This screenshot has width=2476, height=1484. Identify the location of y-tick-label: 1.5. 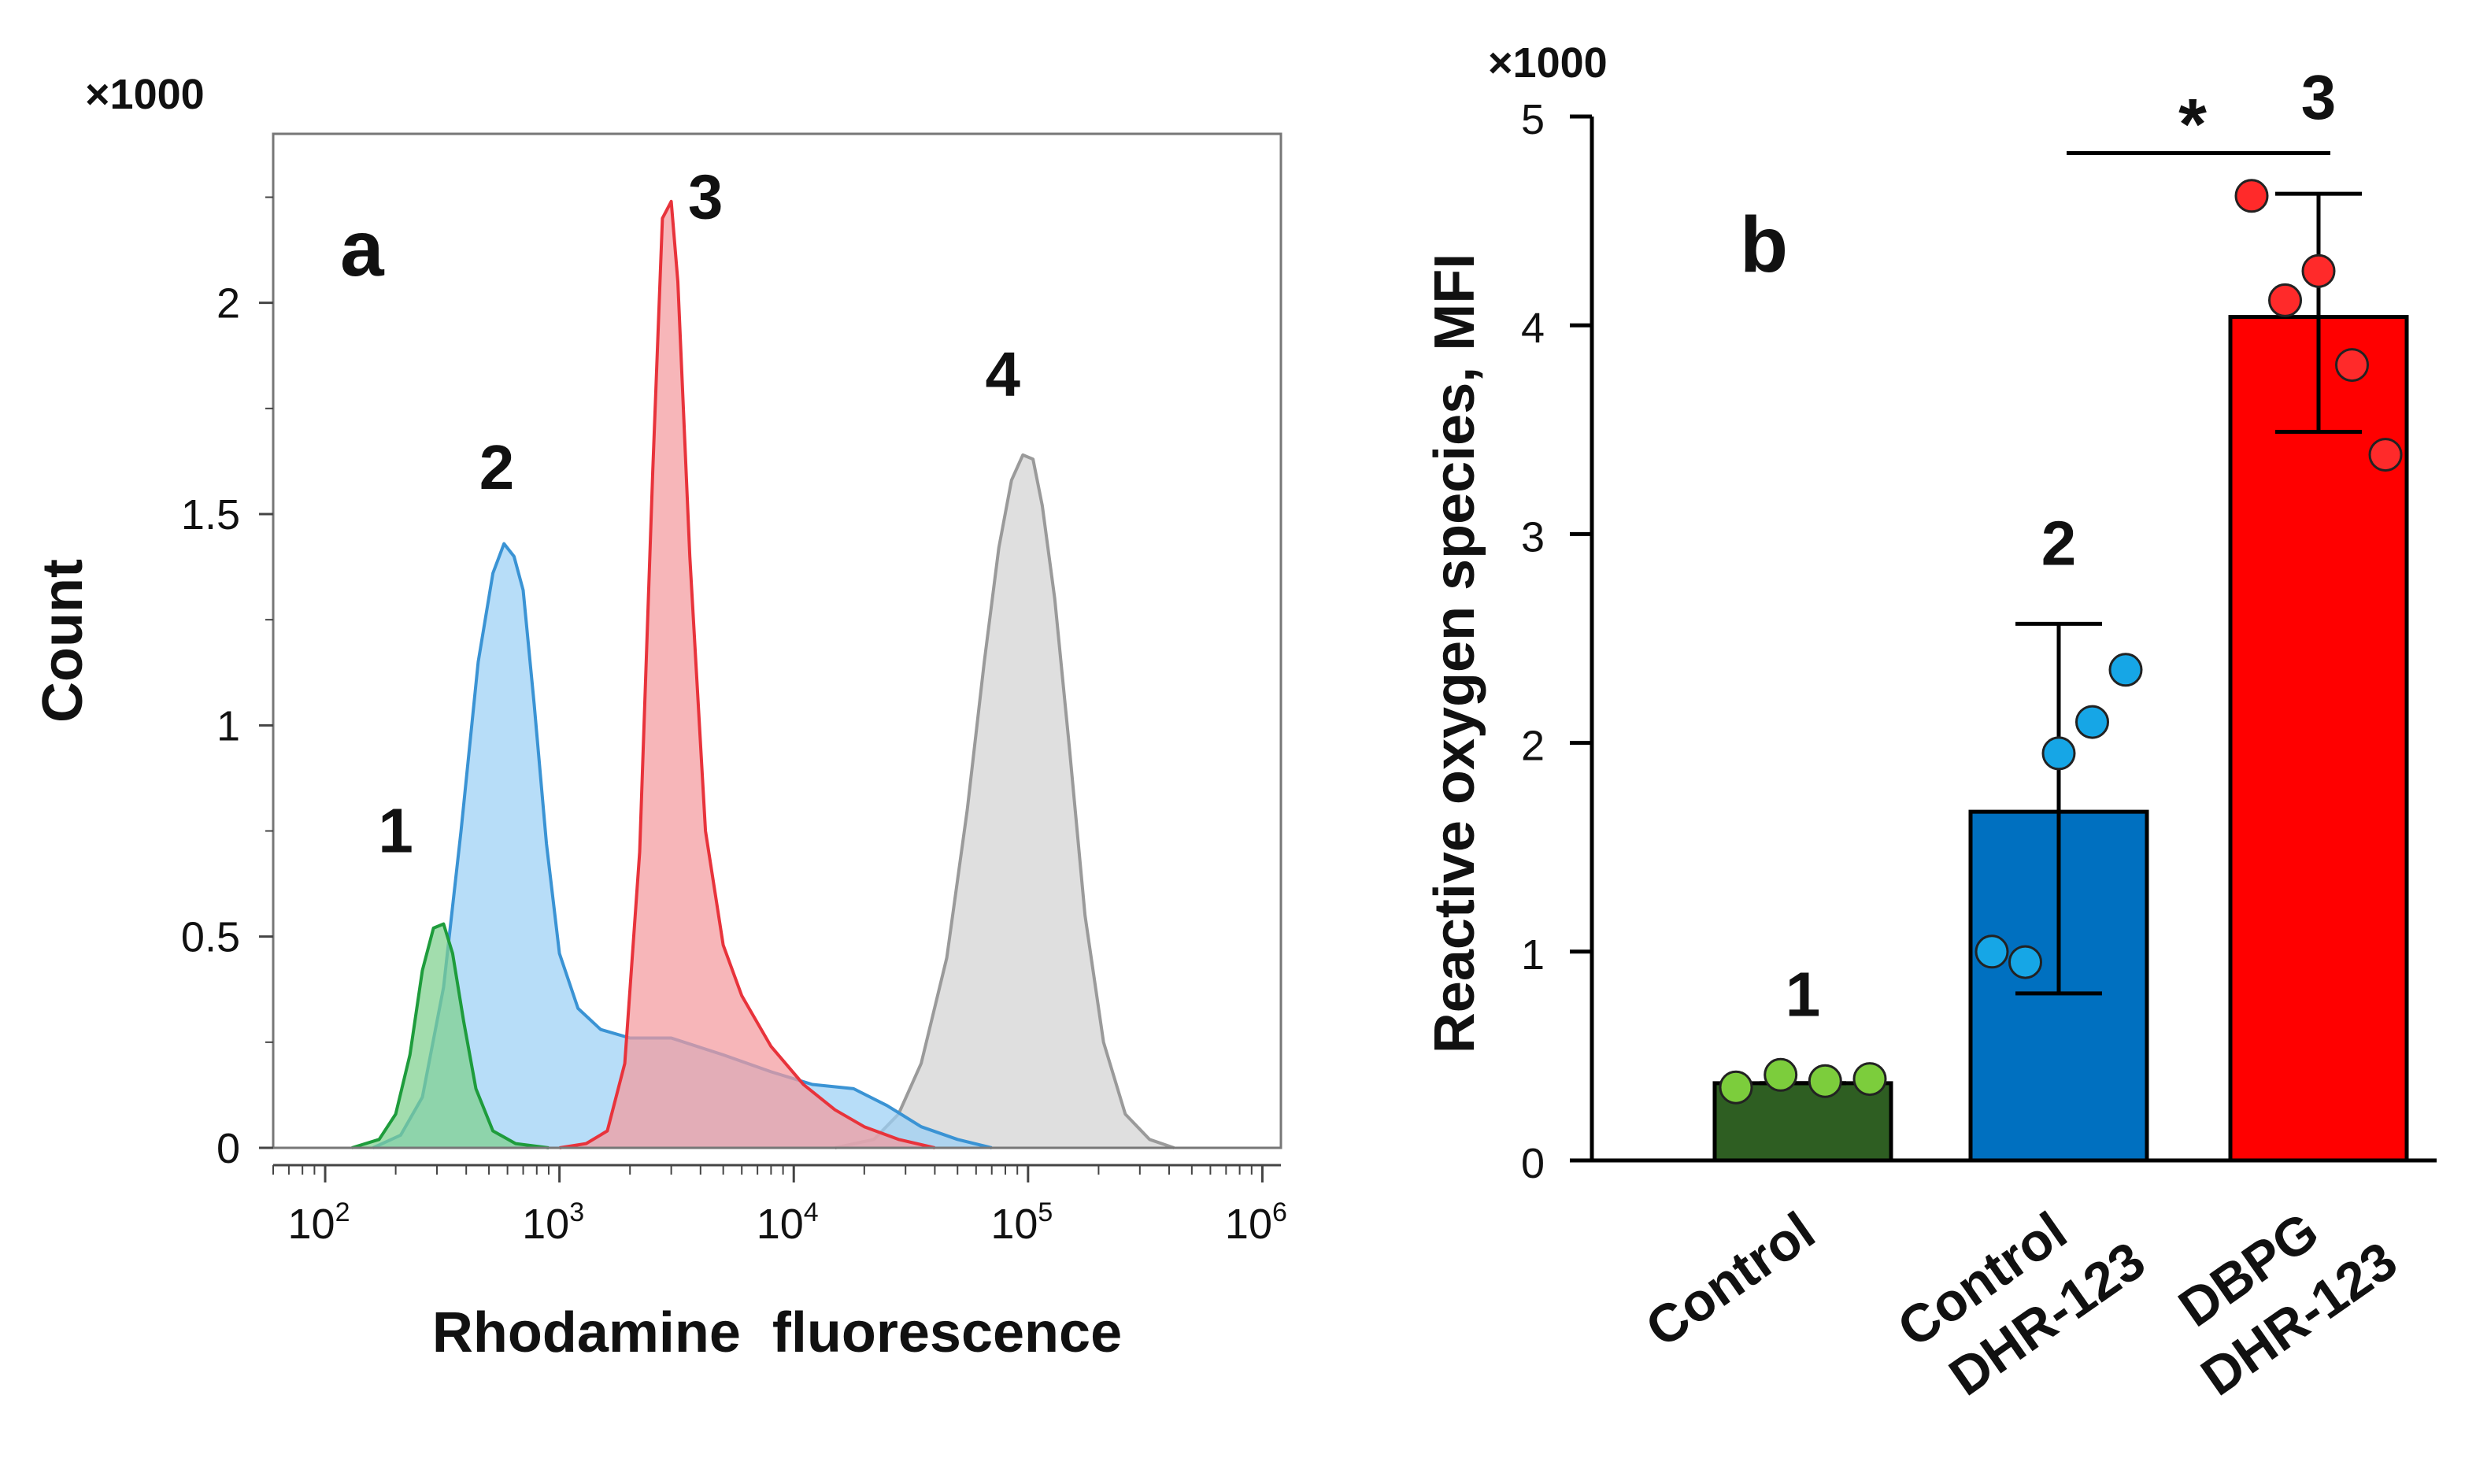
(210, 515).